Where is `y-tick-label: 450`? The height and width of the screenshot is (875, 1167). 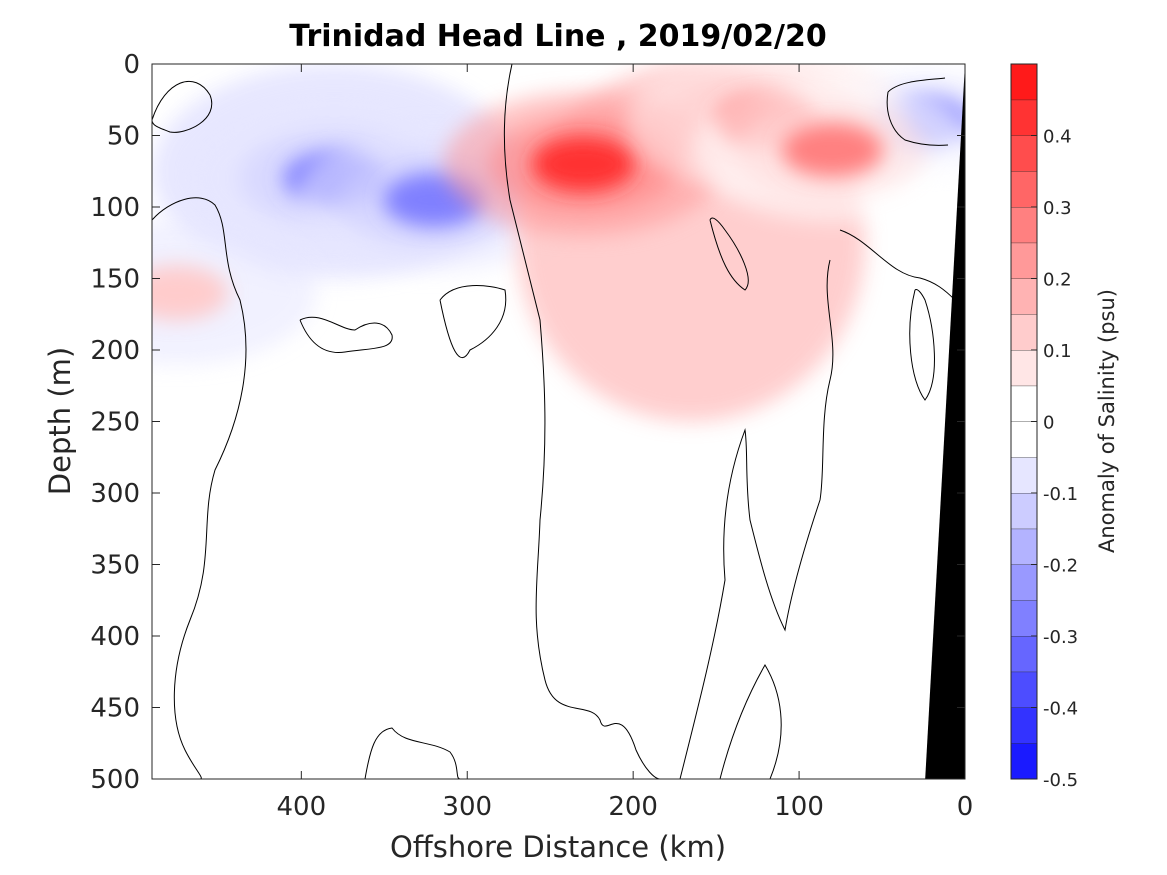 y-tick-label: 450 is located at coordinates (115, 709).